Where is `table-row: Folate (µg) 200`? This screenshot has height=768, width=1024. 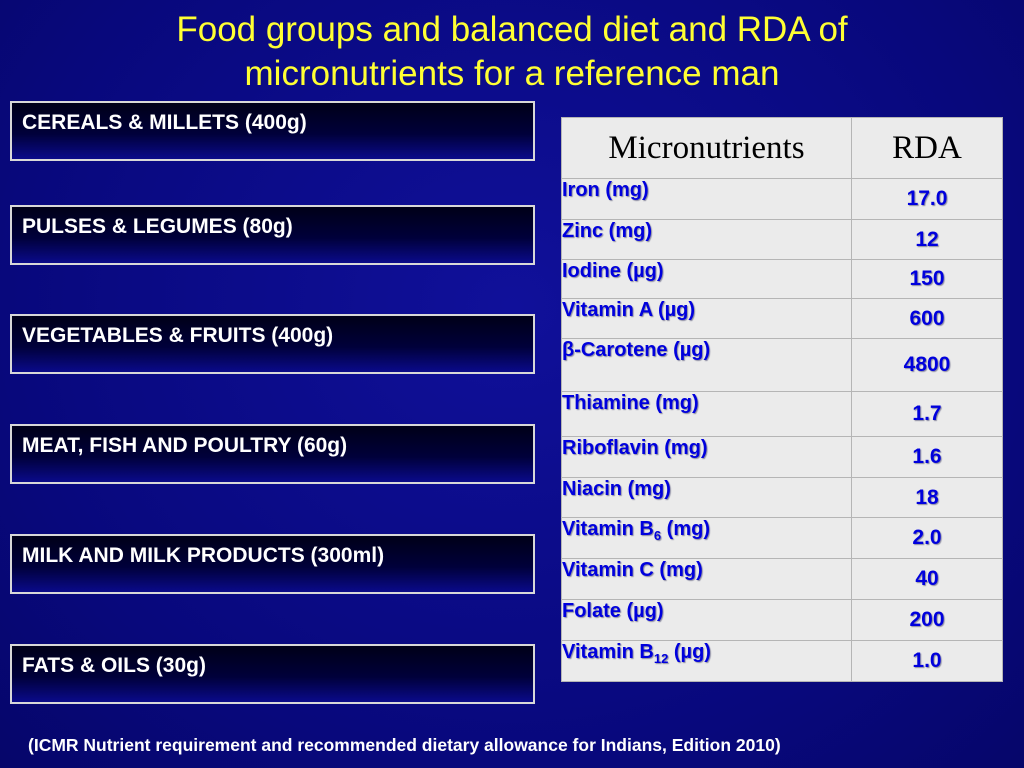
table-row: Folate (µg) 200 is located at coordinates (782, 620).